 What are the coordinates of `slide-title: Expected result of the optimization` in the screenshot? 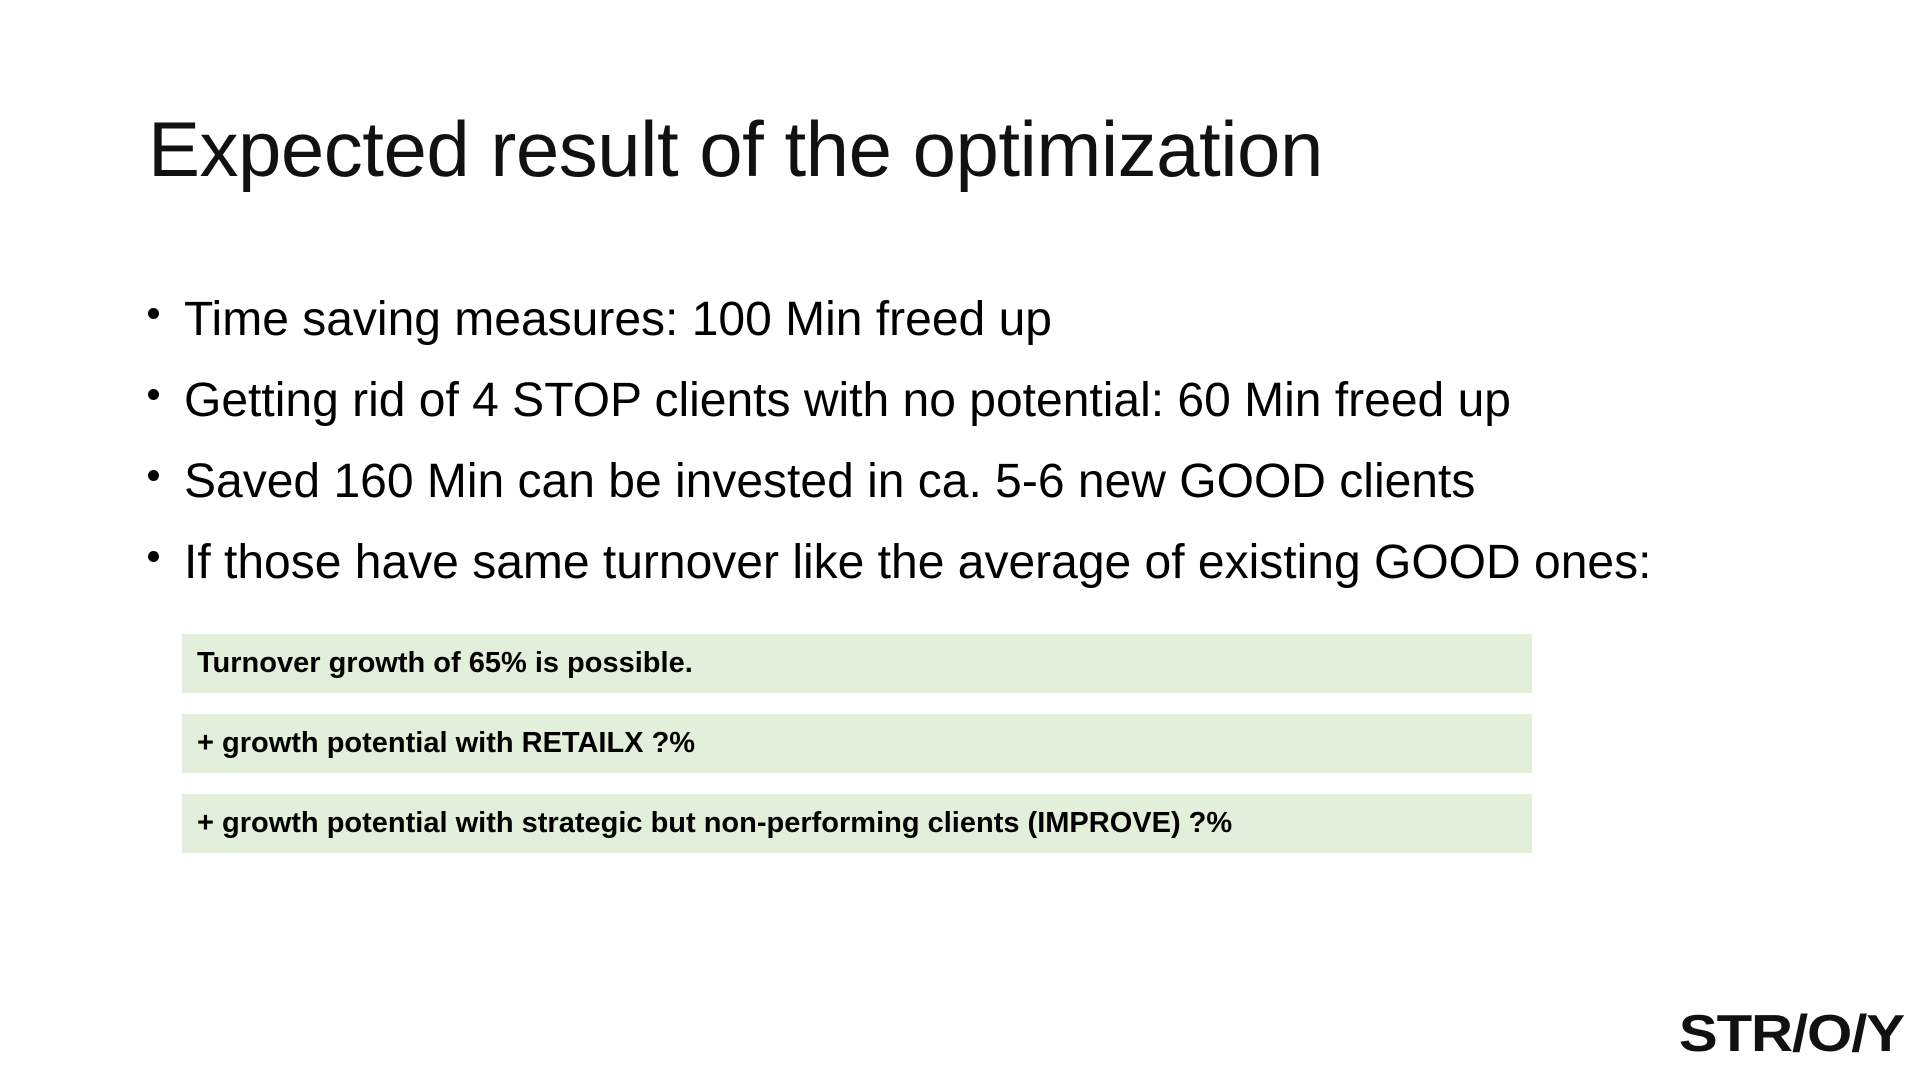 It's located at (735, 149).